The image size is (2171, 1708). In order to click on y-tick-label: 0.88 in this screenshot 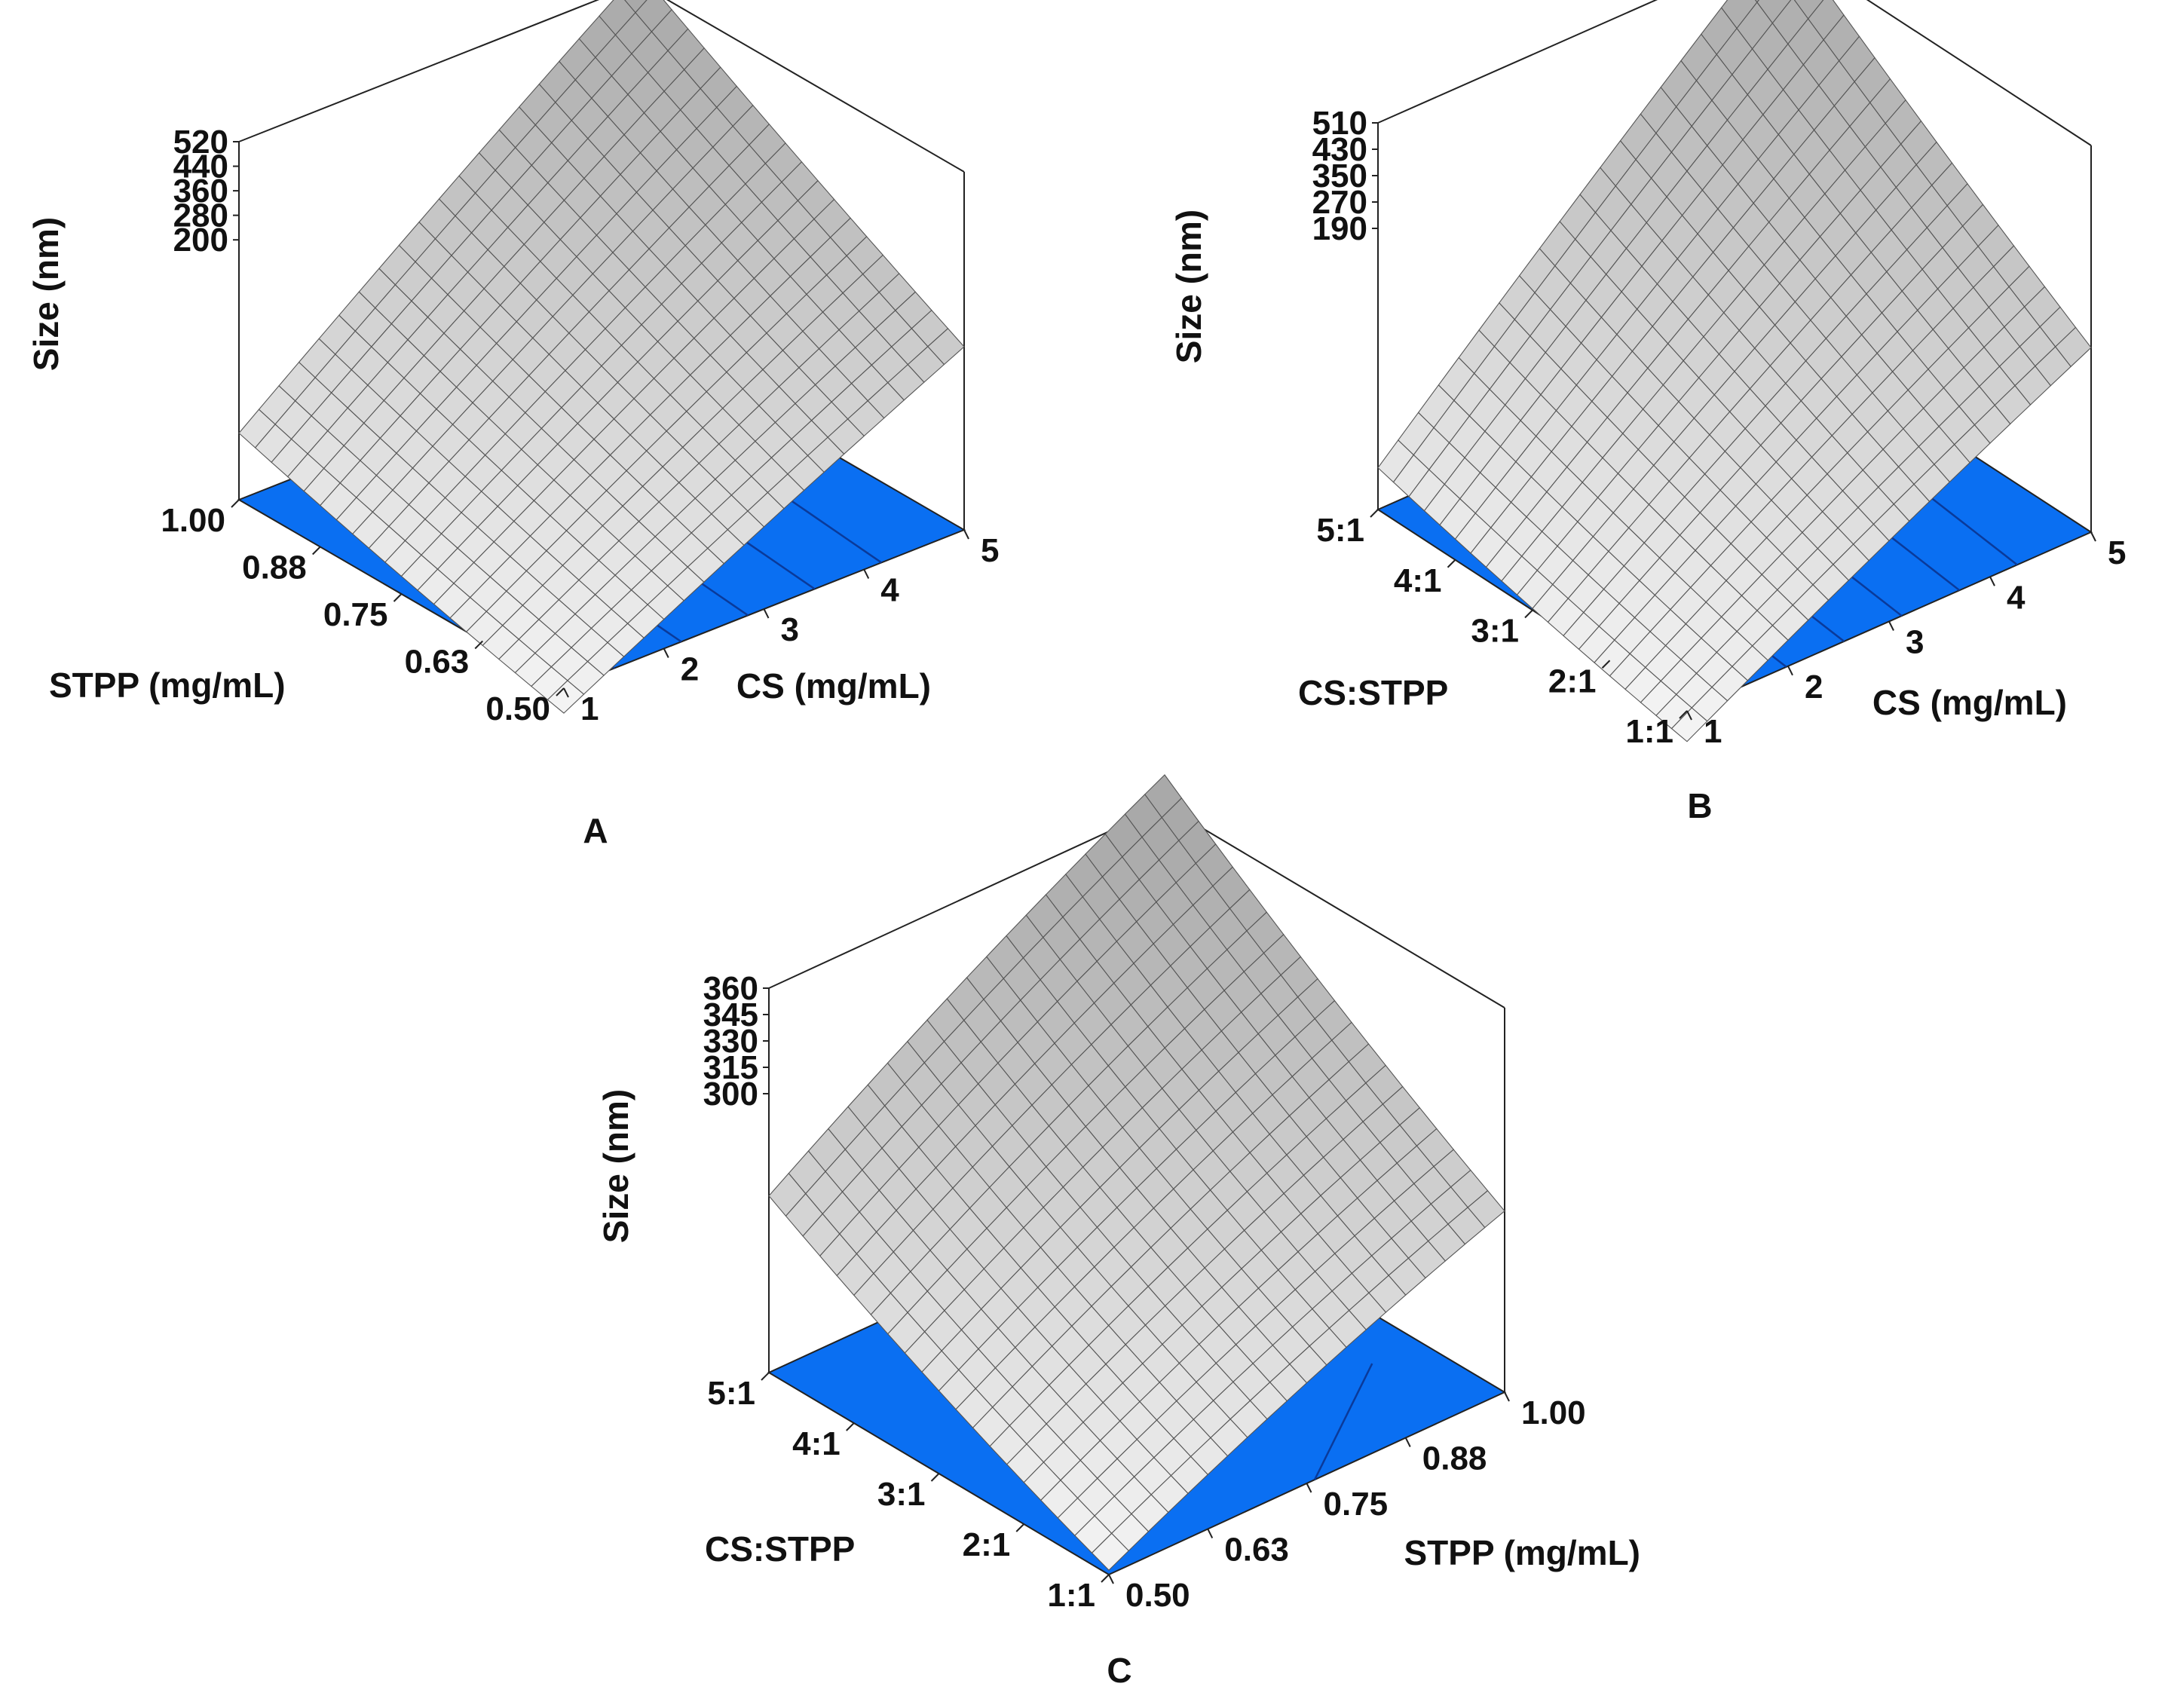, I will do `click(274, 567)`.